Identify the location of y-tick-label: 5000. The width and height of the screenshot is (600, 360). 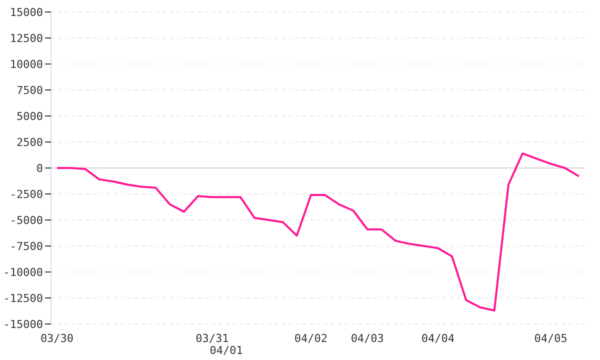
(29, 116).